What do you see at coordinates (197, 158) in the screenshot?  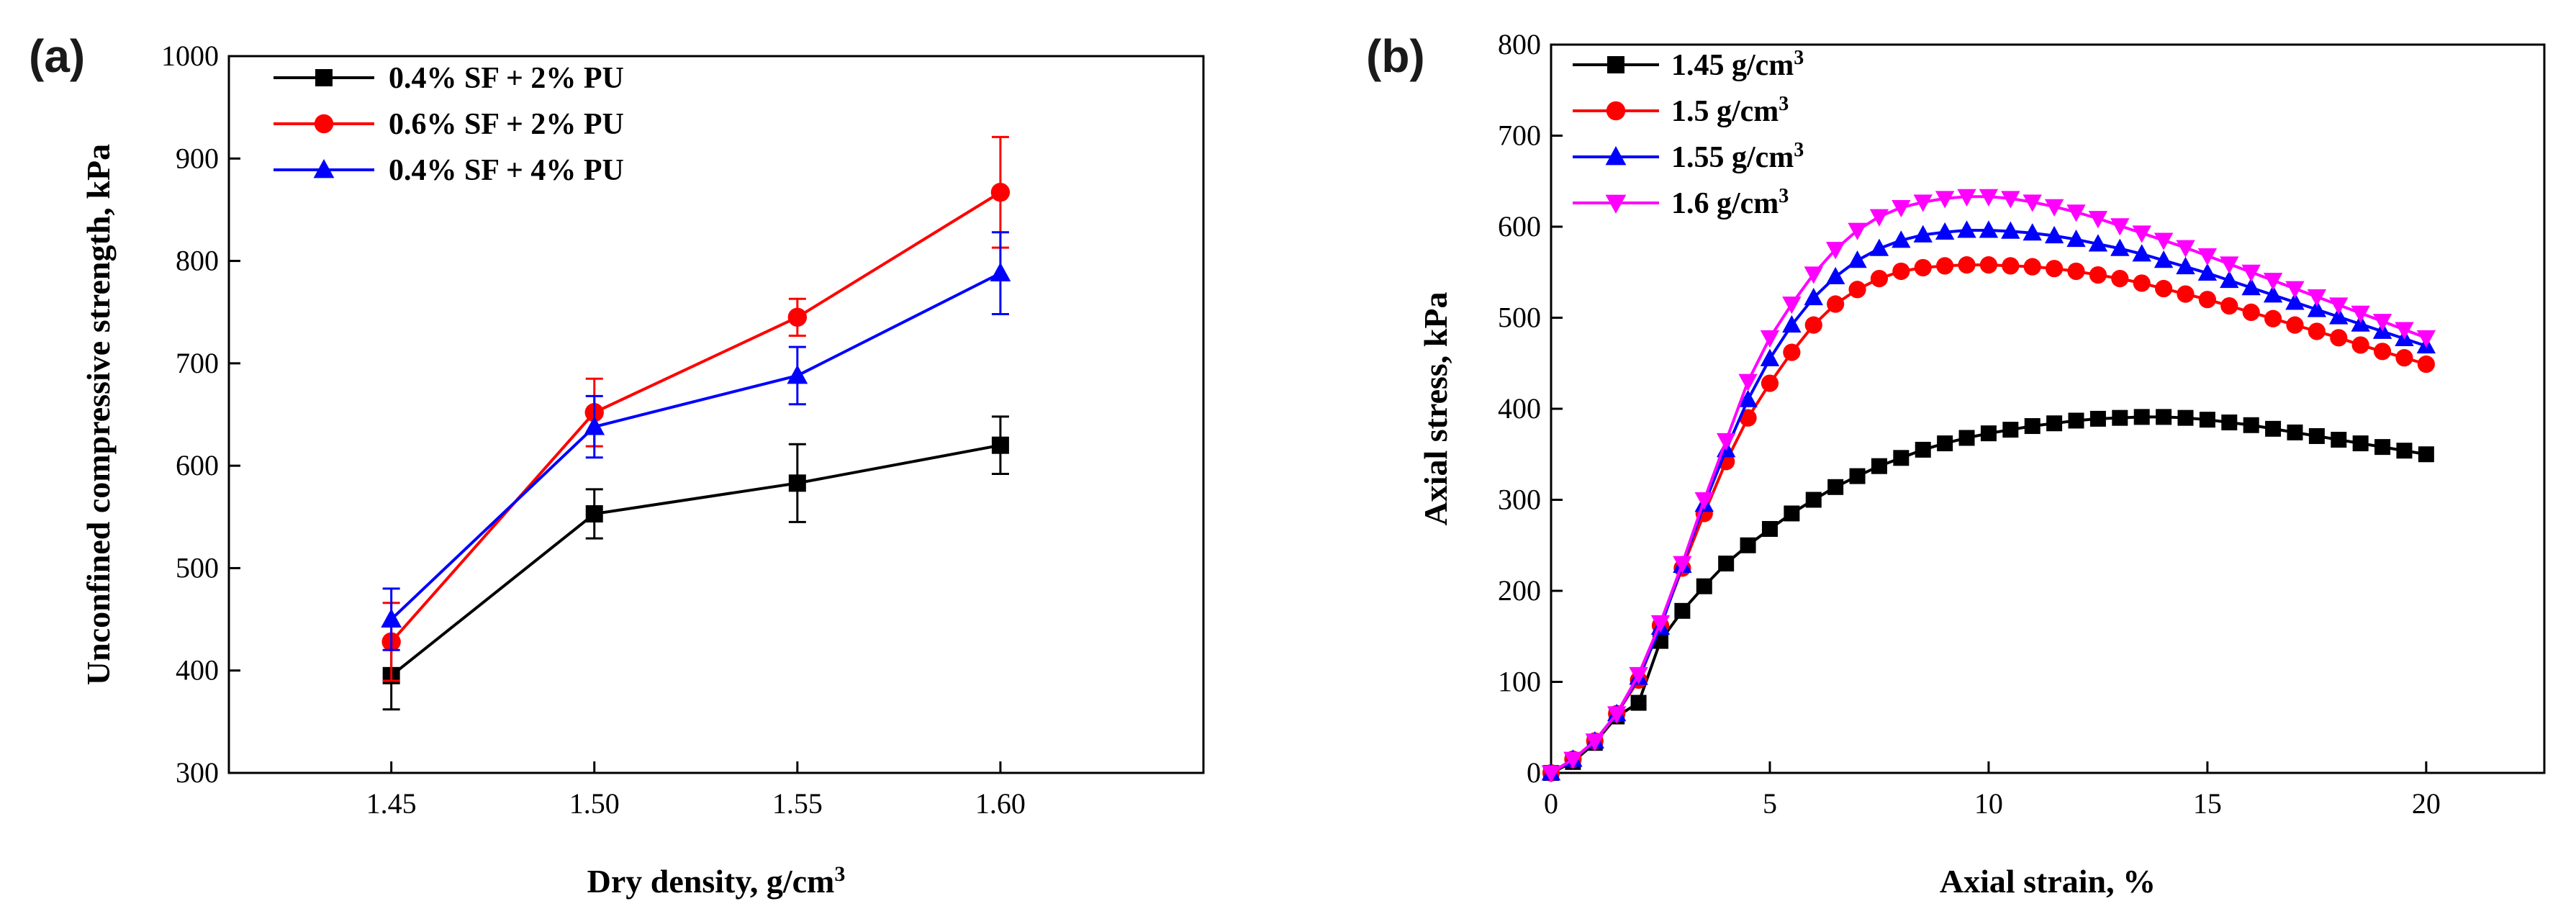 I see `y-tick-label: 900` at bounding box center [197, 158].